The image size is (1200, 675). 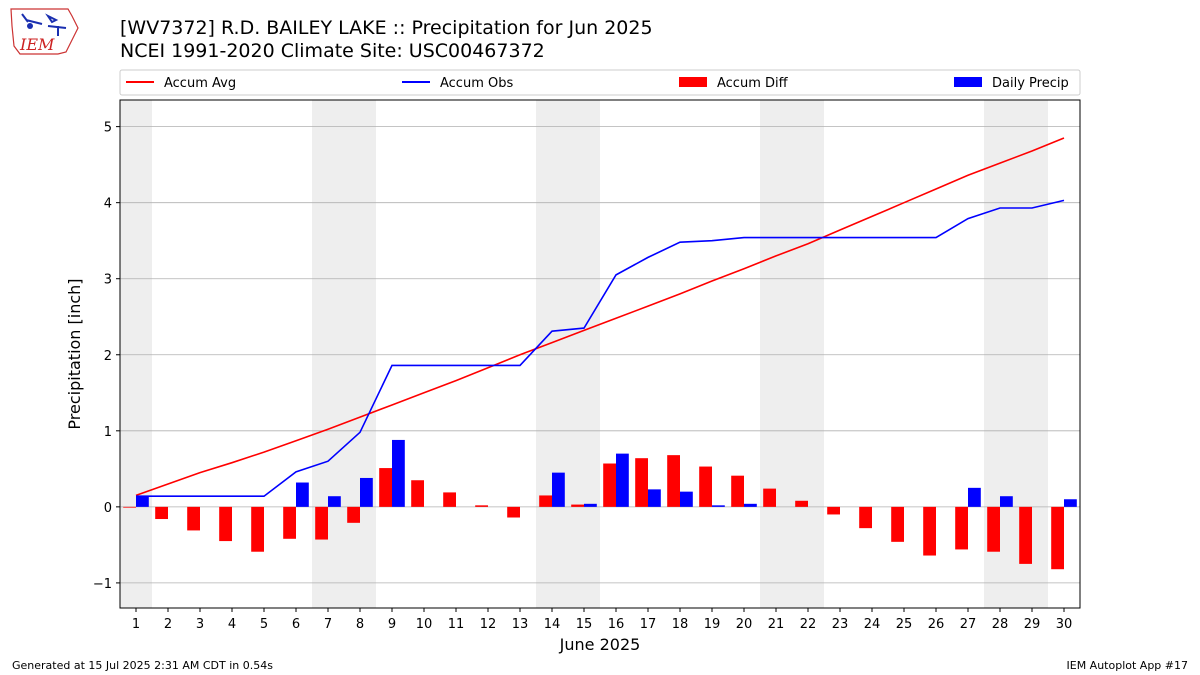 What do you see at coordinates (108, 356) in the screenshot?
I see `y-tick-label: 2` at bounding box center [108, 356].